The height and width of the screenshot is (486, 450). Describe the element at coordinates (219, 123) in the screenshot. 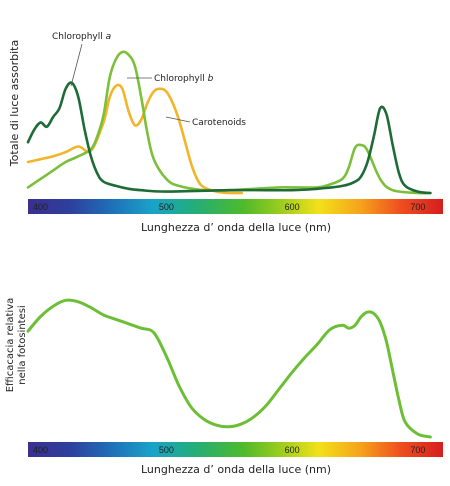

I see `series-label-carotenoids: Carotenoids` at that location.